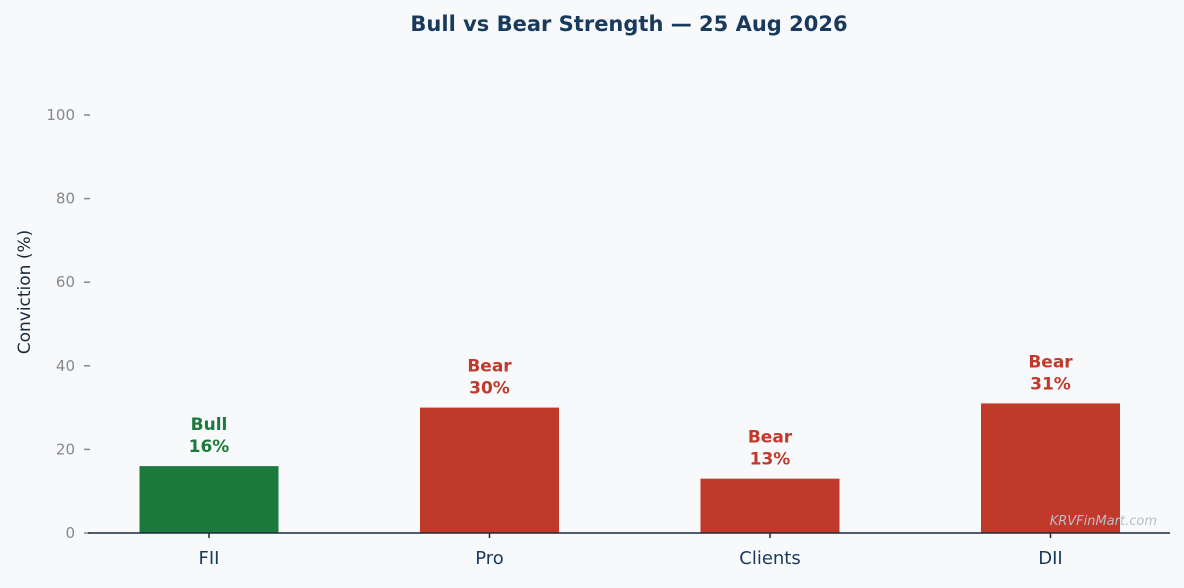  Describe the element at coordinates (770, 558) in the screenshot. I see `x-tick-label: Clients` at that location.